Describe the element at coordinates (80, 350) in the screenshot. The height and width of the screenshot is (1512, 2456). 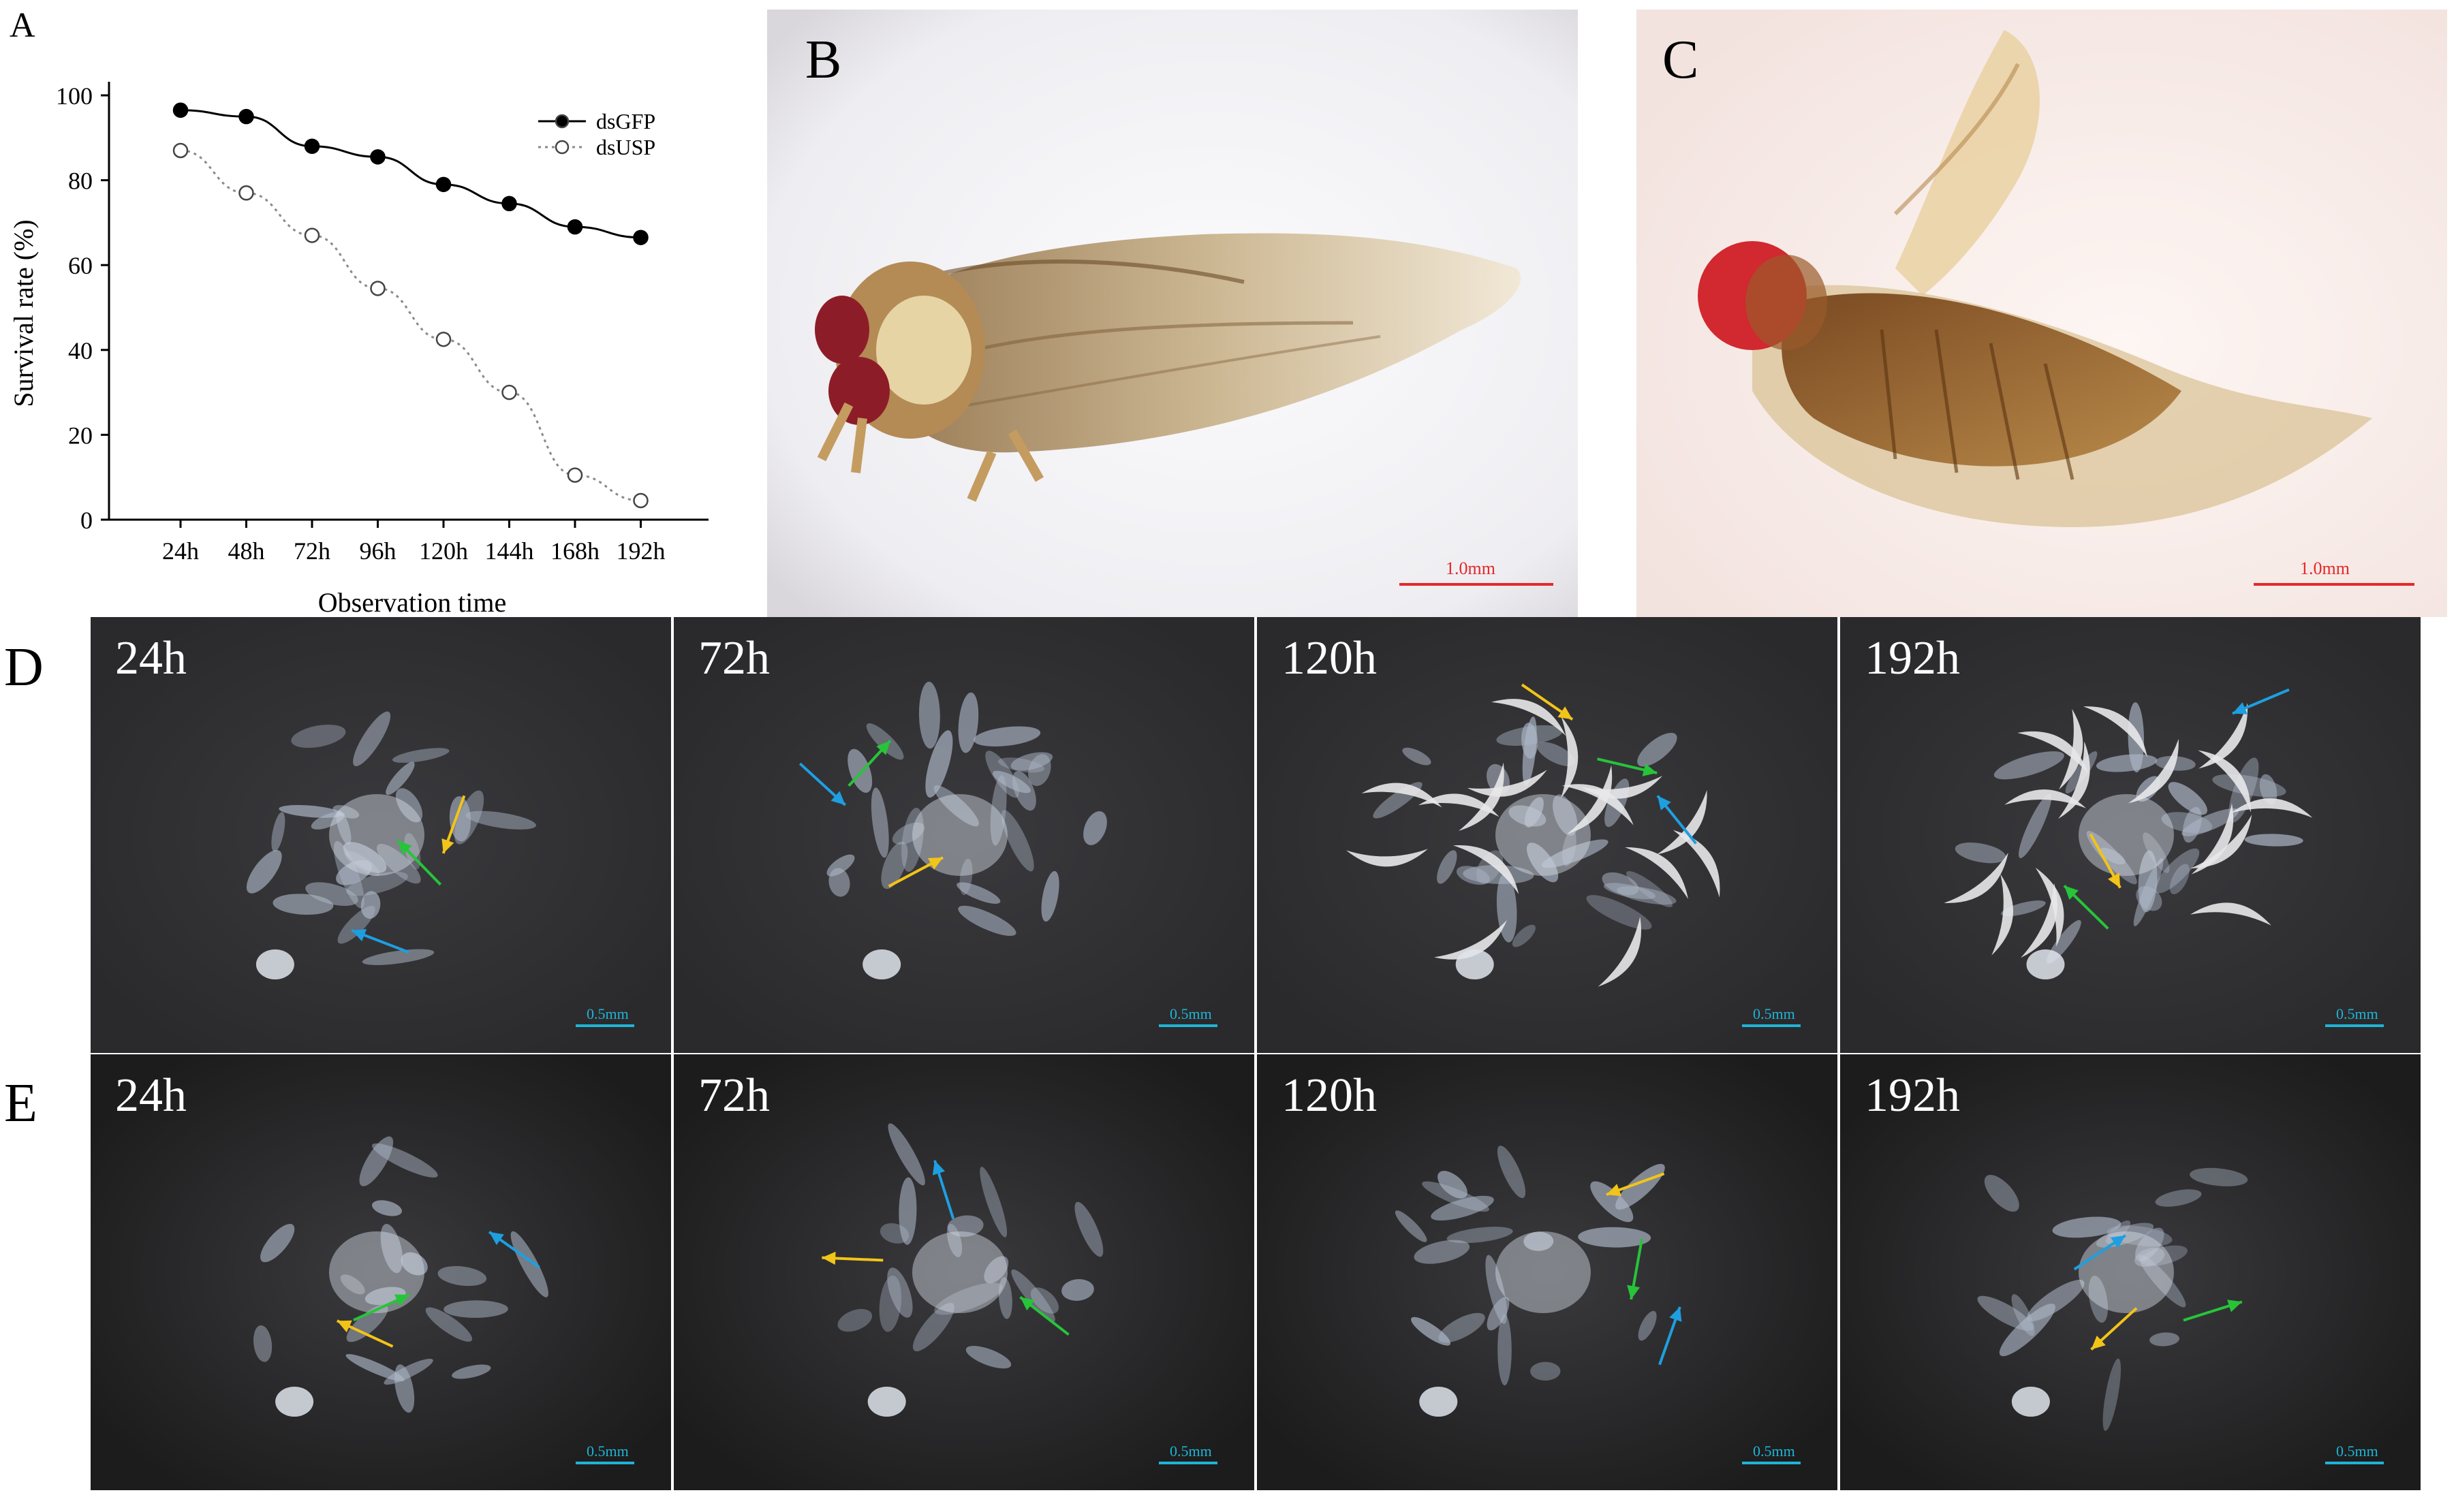
I see `y-tick-label: 40` at that location.